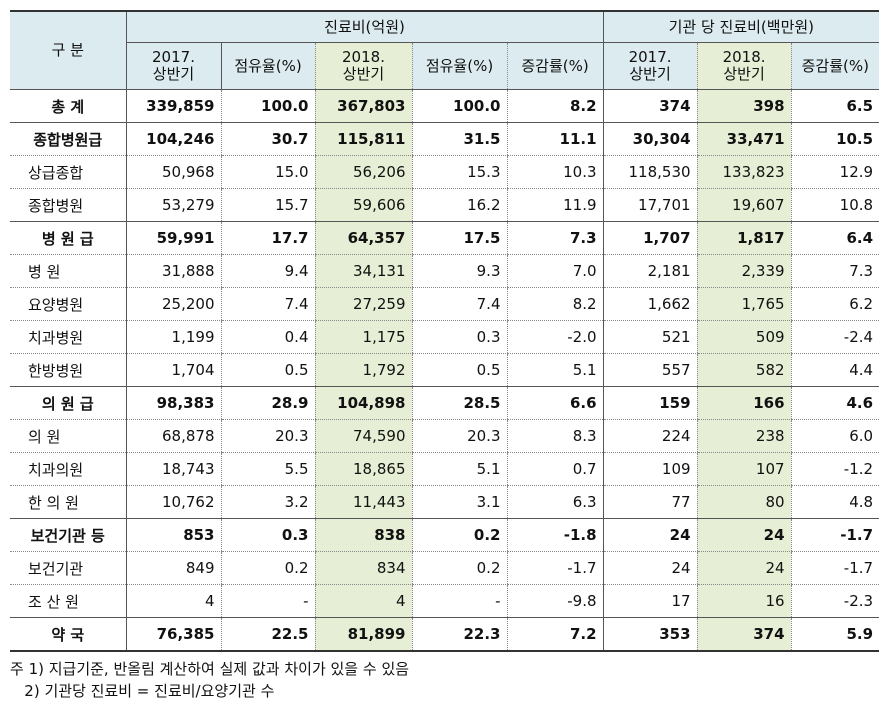 This screenshot has width=889, height=717. What do you see at coordinates (363, 535) in the screenshot?
I see `table-cell: 838` at bounding box center [363, 535].